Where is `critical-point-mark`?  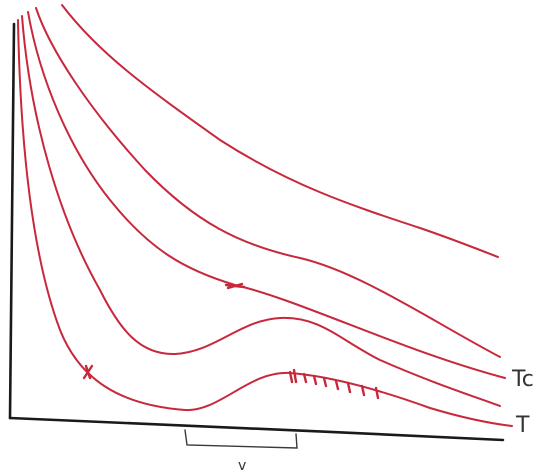
critical-point-mark is located at coordinates (235, 286).